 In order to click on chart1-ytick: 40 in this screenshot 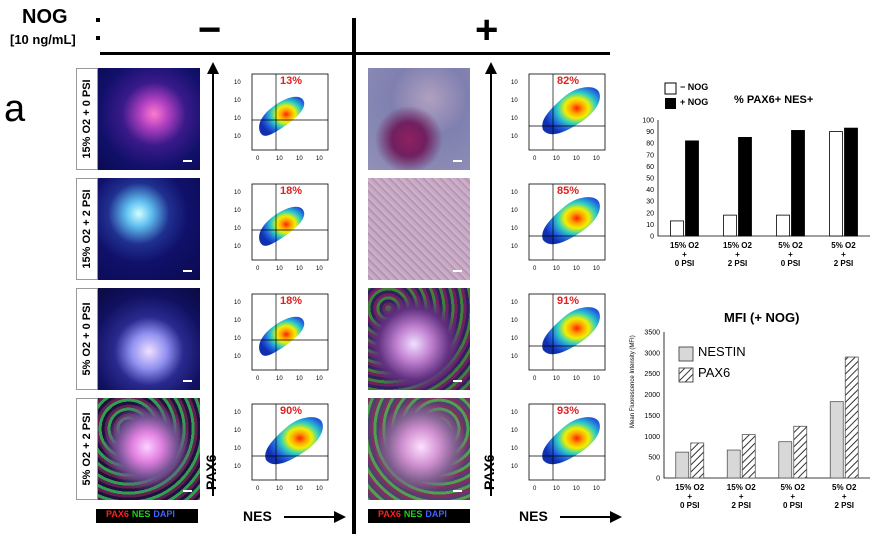, I will do `click(650, 190)`.